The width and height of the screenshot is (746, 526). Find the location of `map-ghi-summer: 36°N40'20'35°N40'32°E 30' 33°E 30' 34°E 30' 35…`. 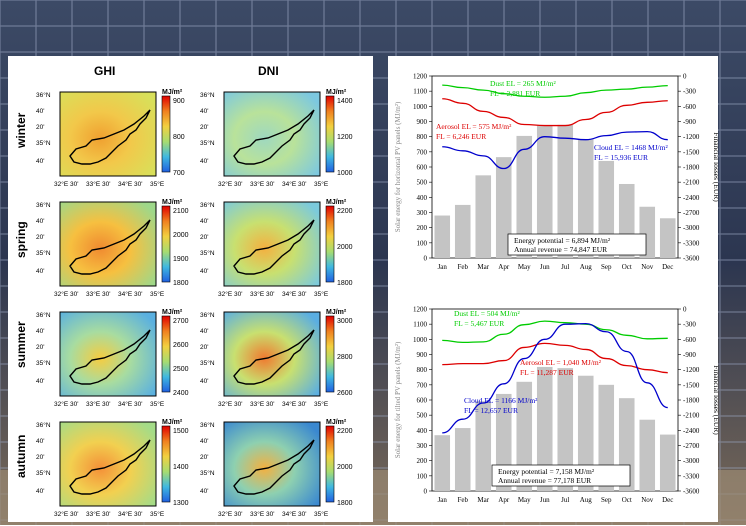

map-ghi-summer: 36°N40'20'35°N40'32°E 30' 33°E 30' 34°E 30' 35… is located at coordinates (112, 358).